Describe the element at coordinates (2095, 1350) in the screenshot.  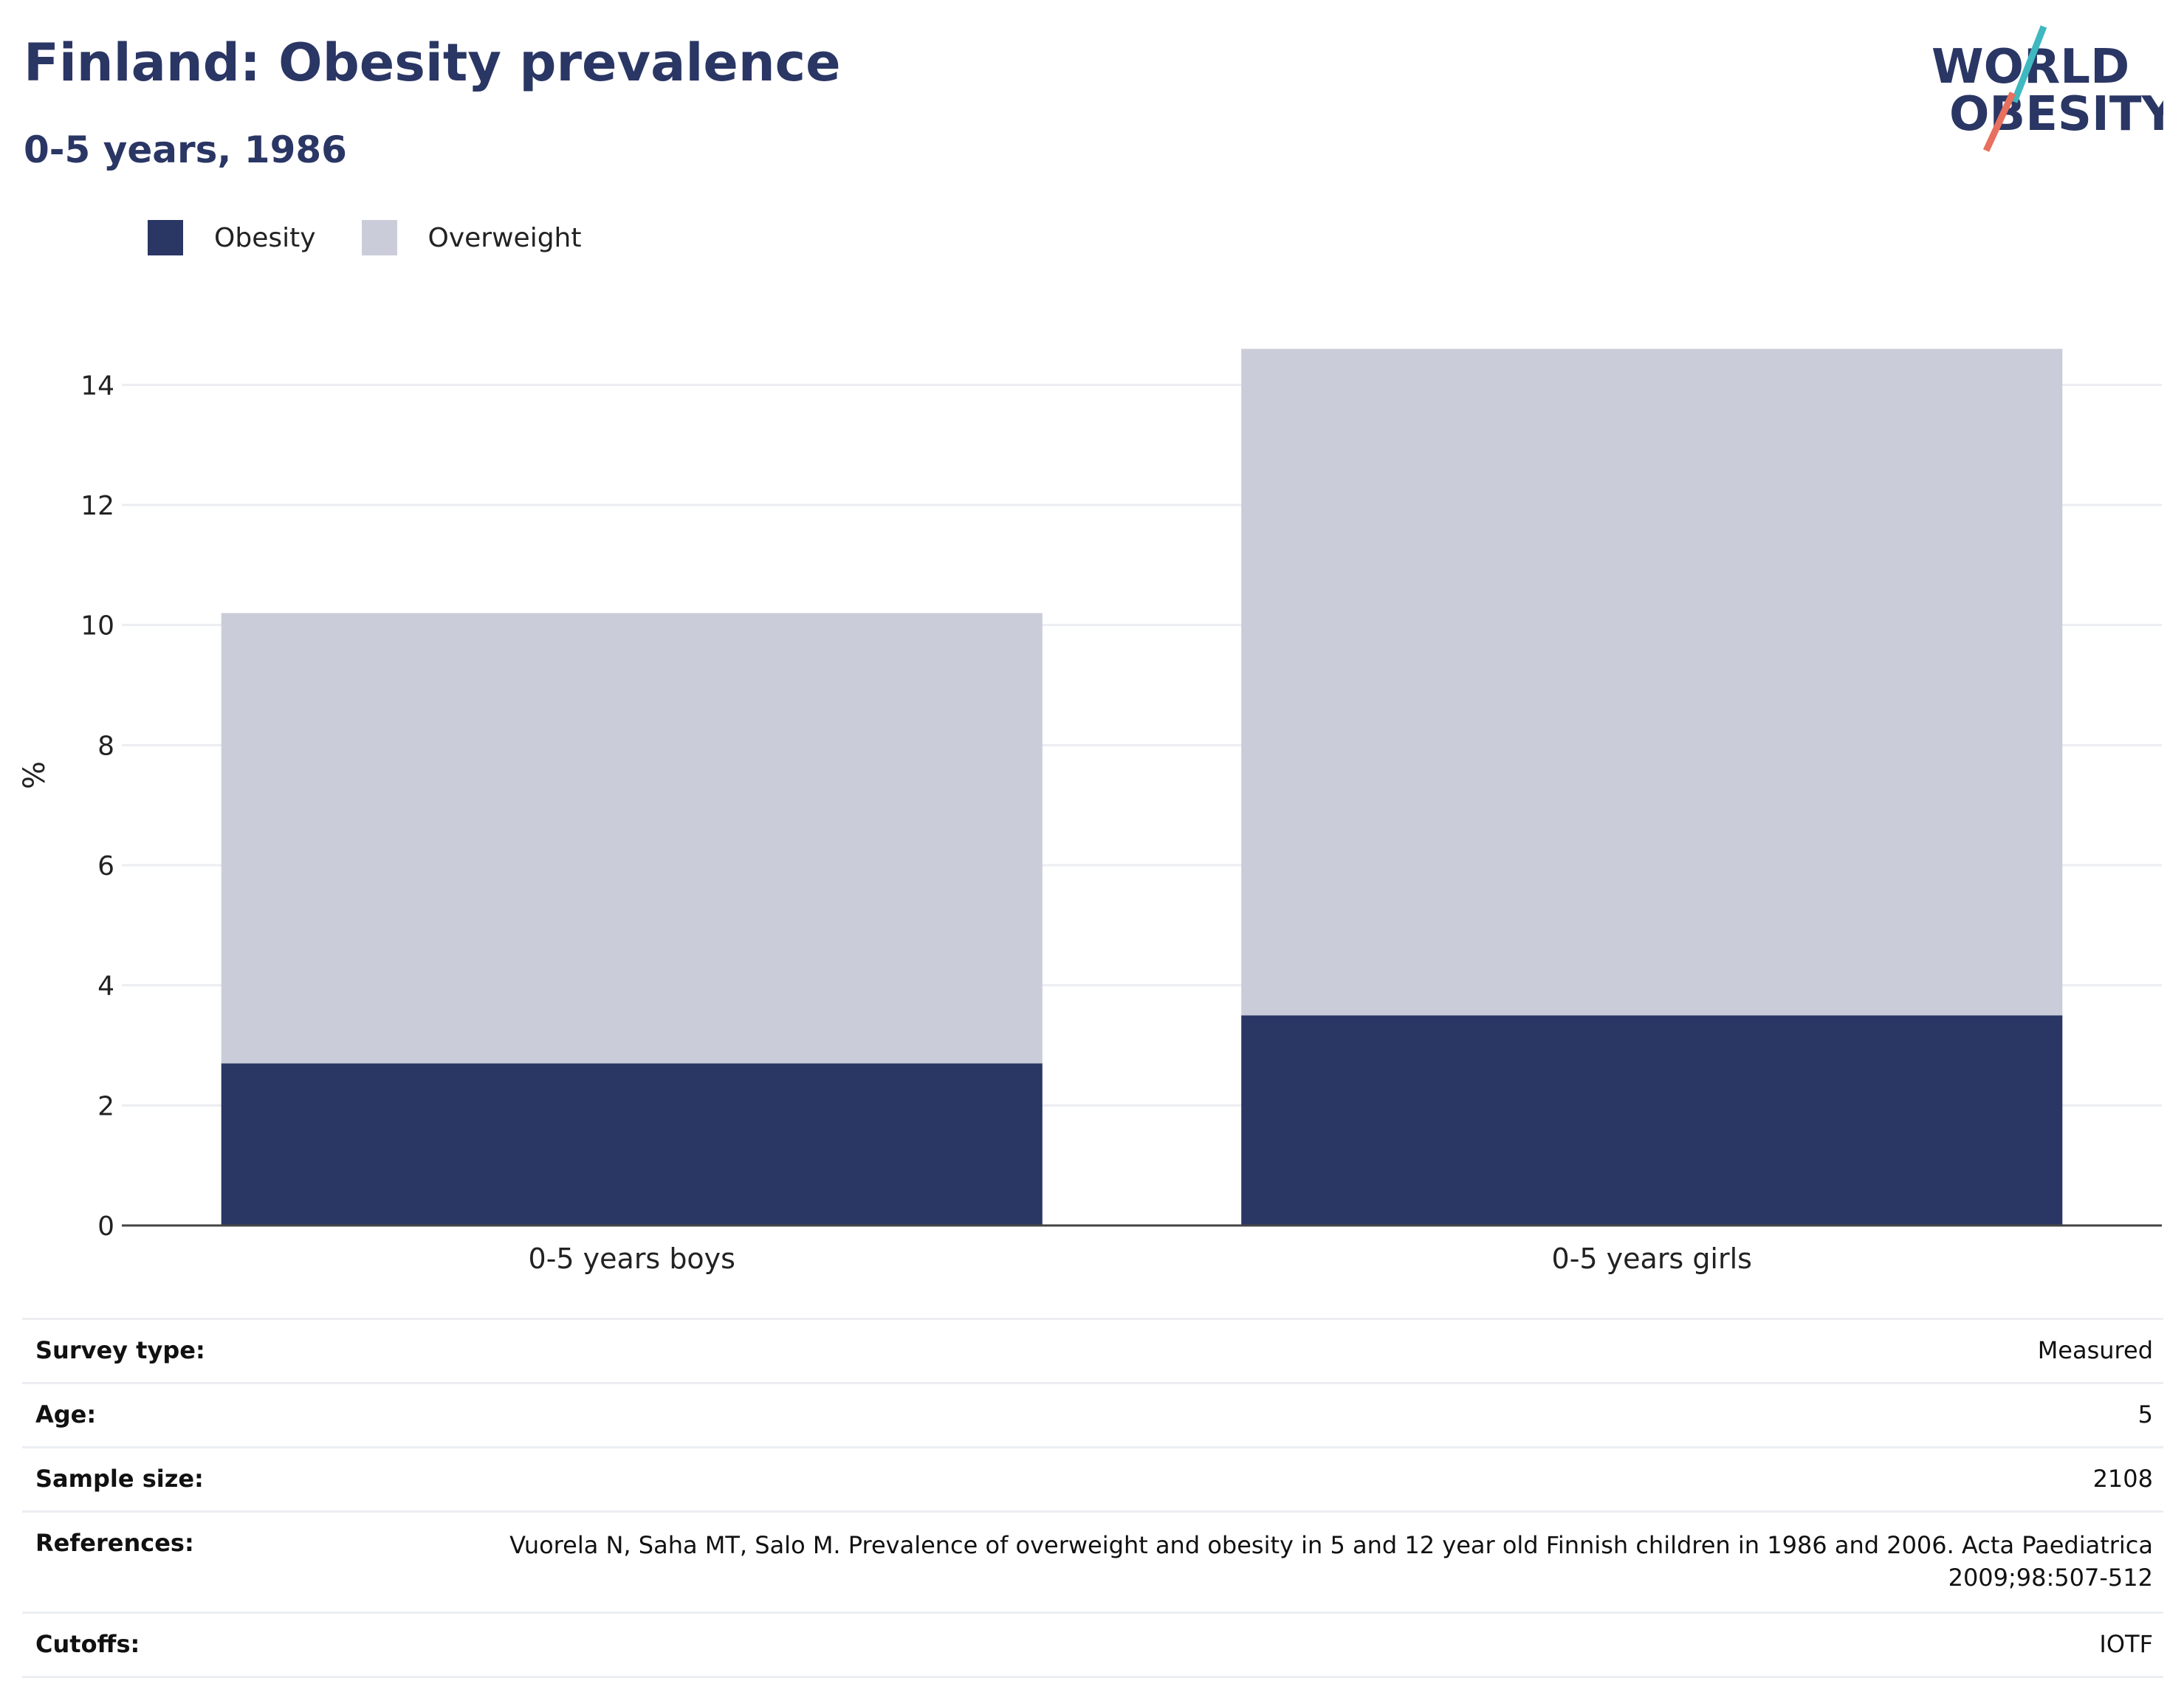
I see `info-value: Measured` at that location.